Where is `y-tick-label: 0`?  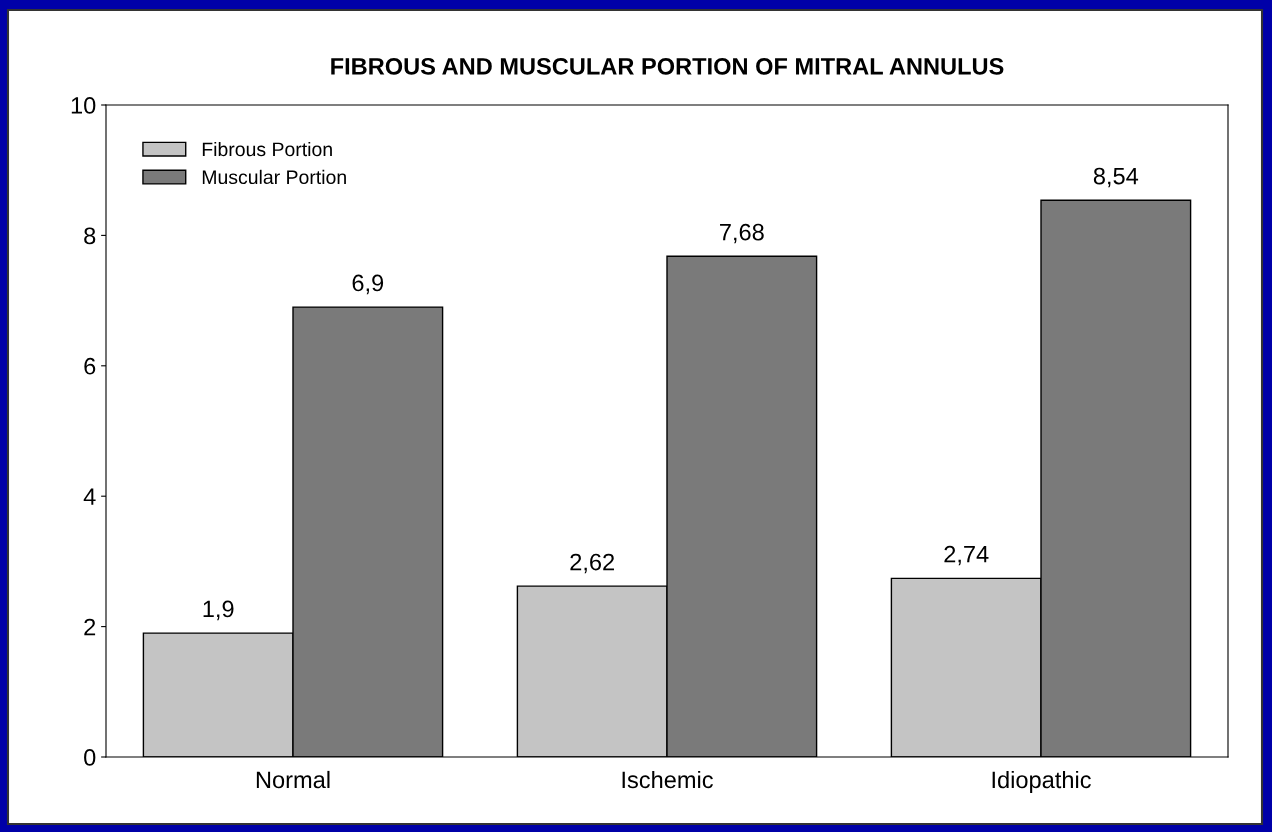 y-tick-label: 0 is located at coordinates (90, 757).